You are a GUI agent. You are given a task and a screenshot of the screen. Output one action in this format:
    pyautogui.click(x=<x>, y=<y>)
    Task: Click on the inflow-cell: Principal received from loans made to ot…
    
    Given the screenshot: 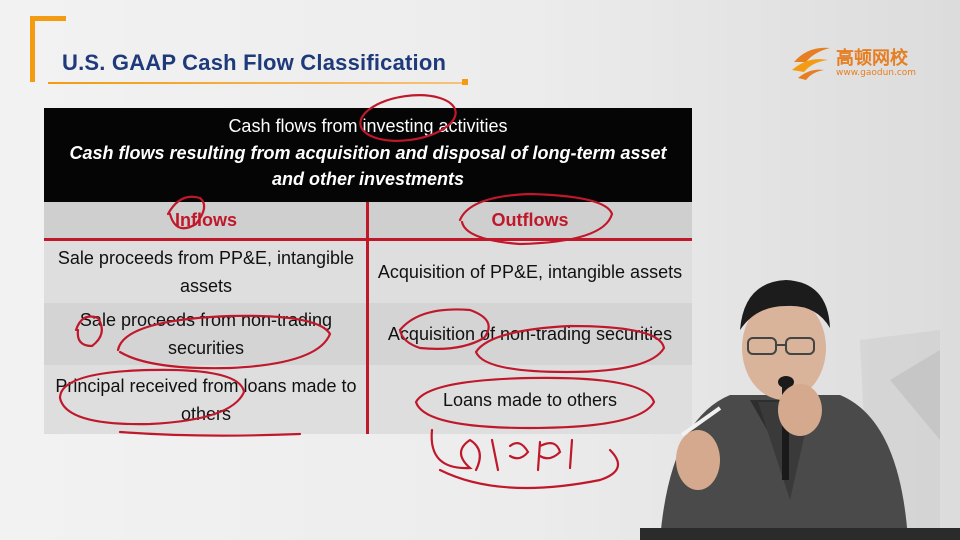 What is the action you would take?
    pyautogui.click(x=206, y=399)
    